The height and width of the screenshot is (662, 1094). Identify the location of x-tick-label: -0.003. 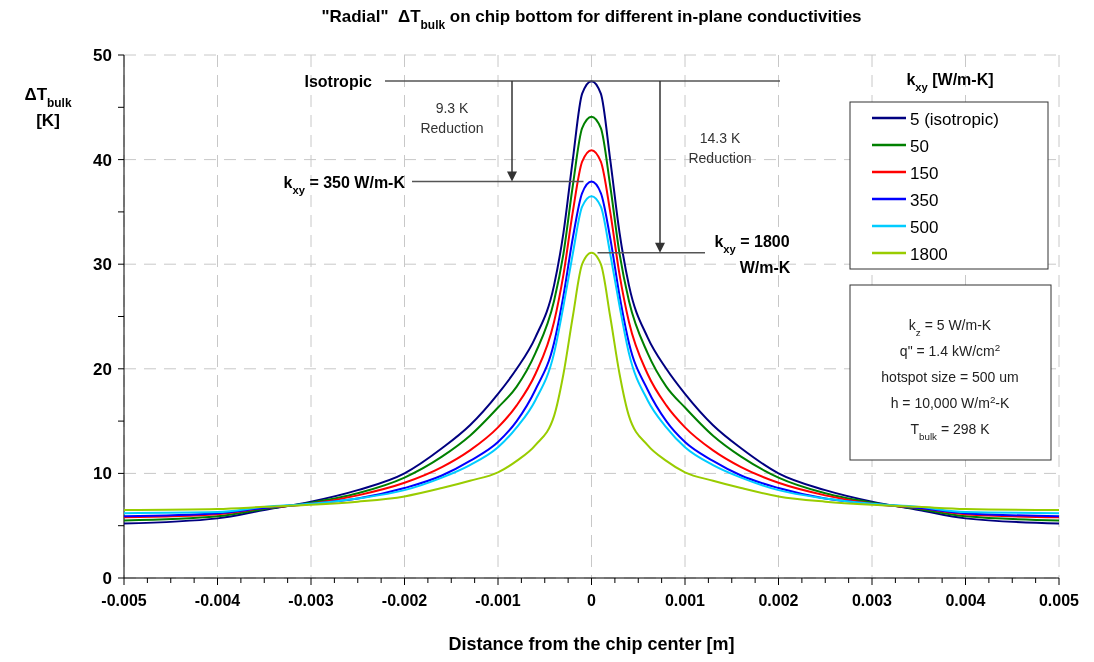
(311, 600).